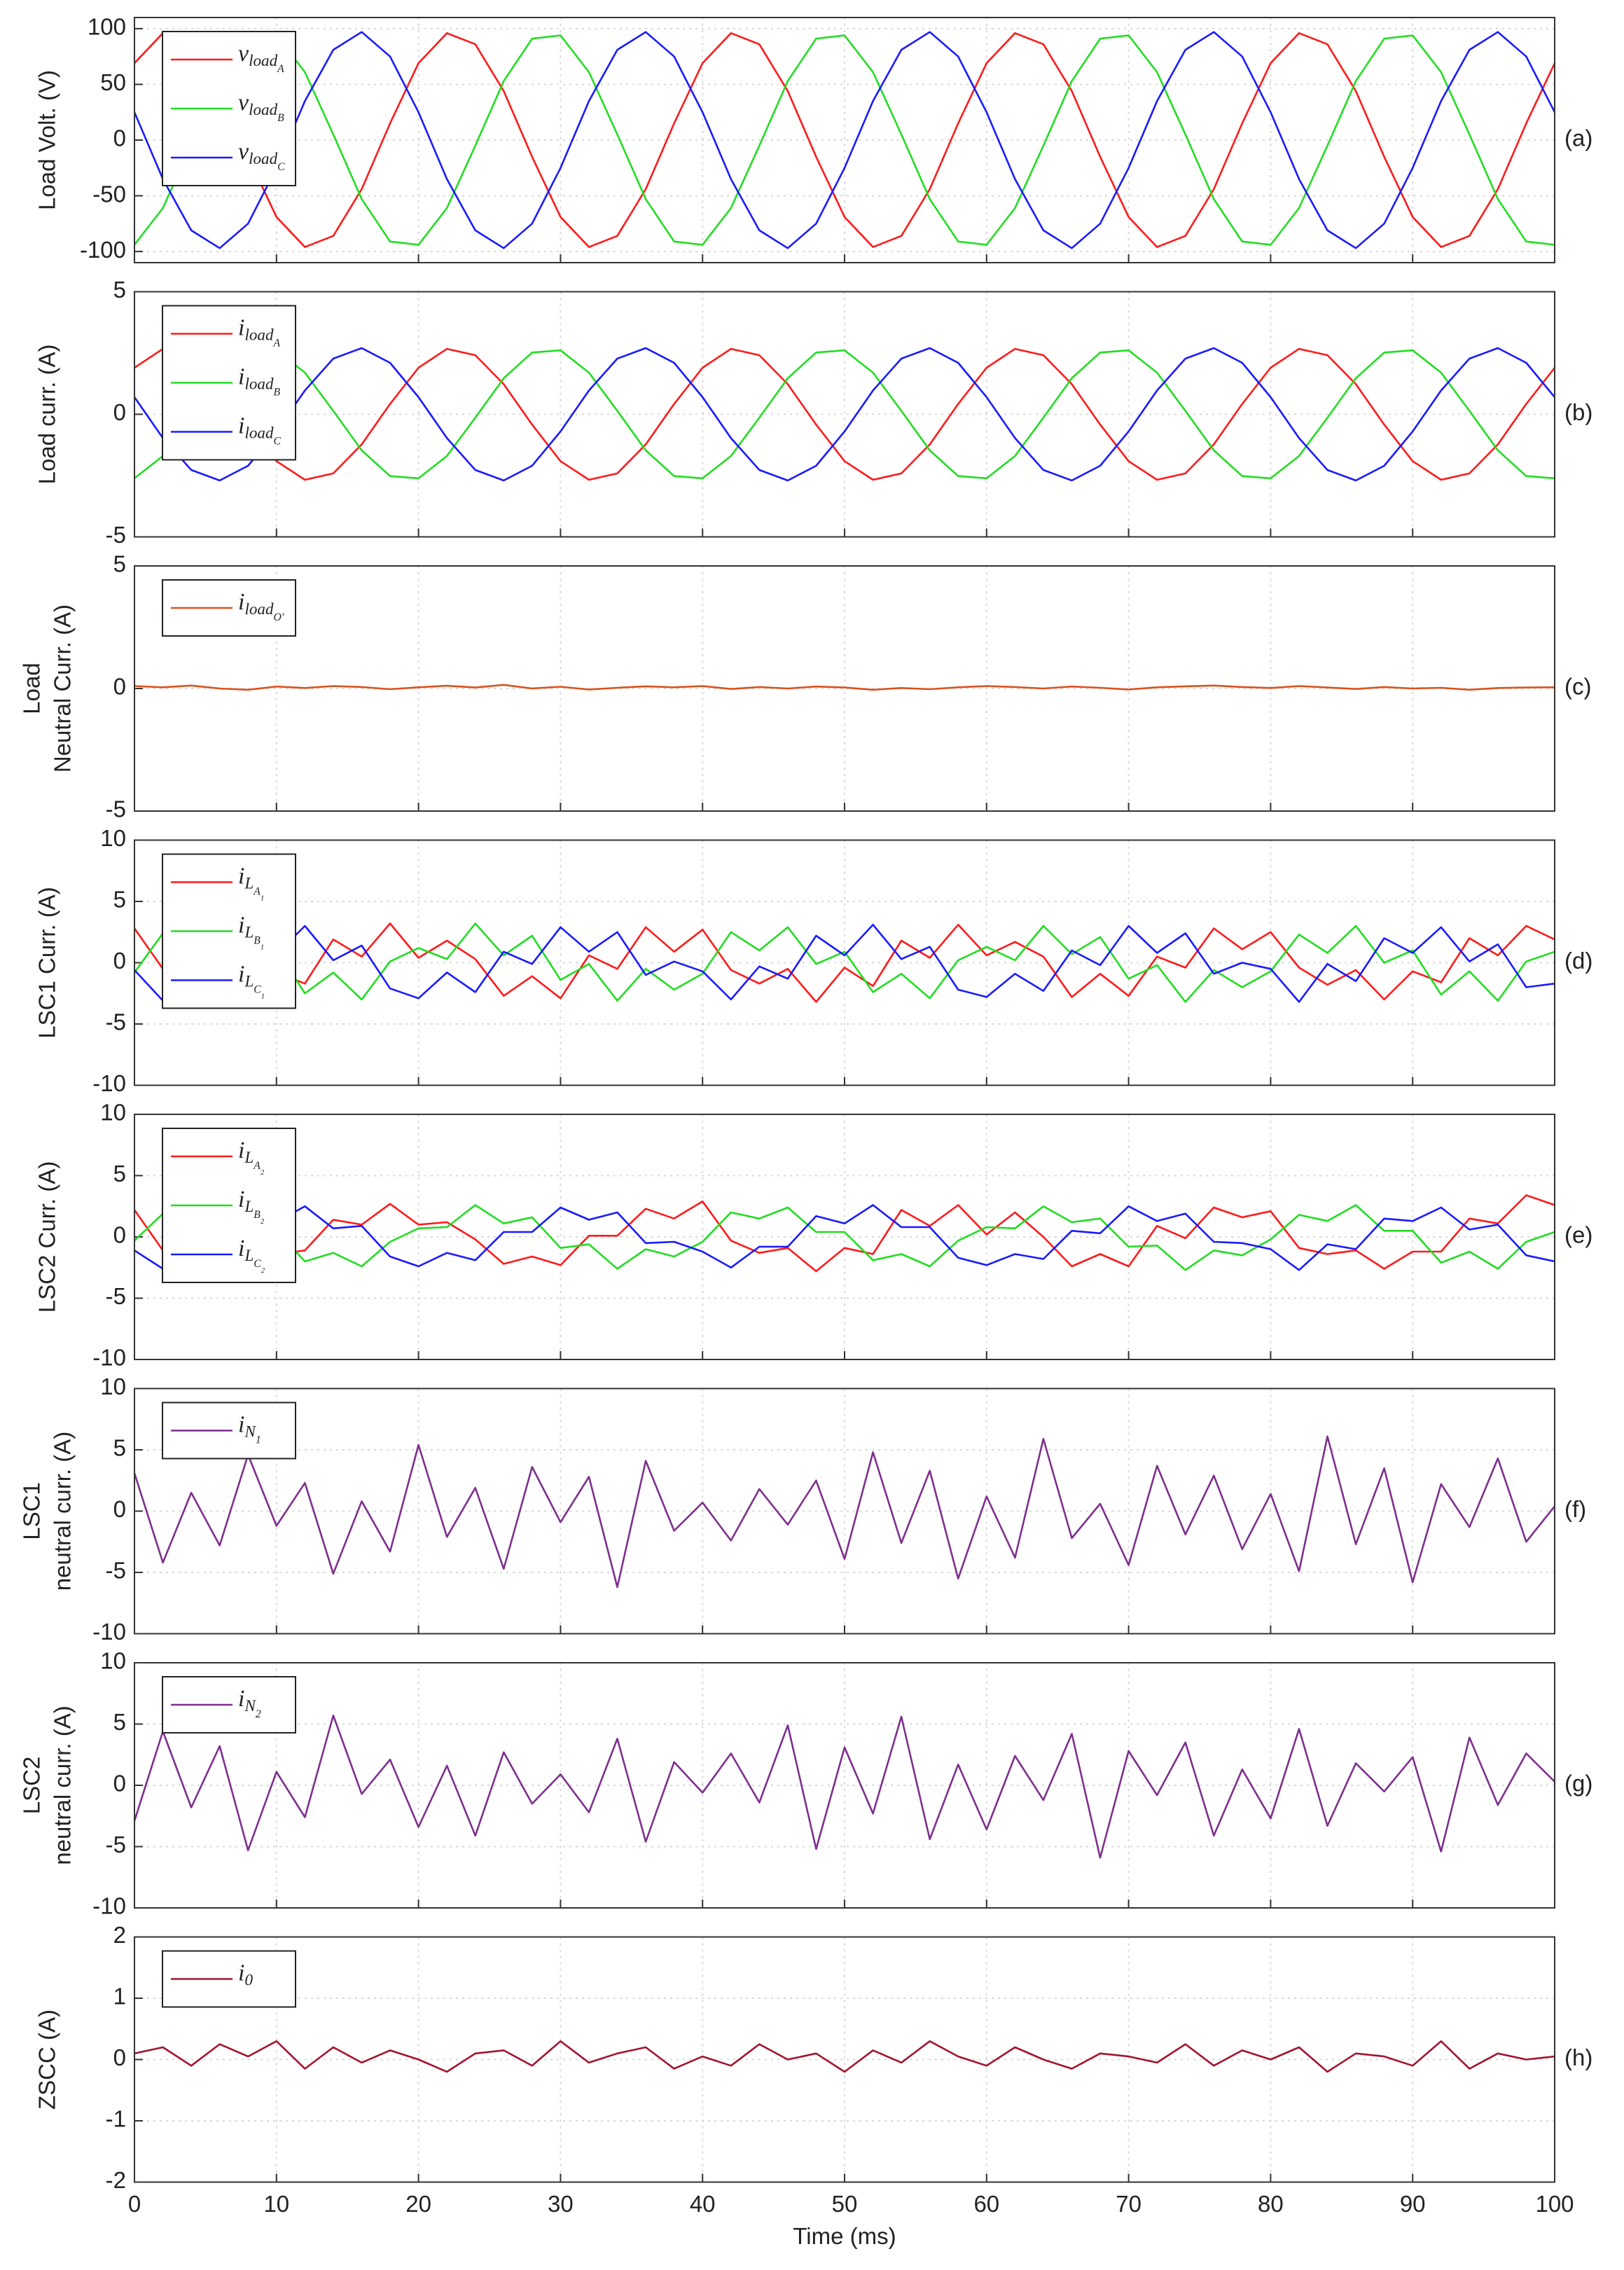 The height and width of the screenshot is (2270, 1624). Describe the element at coordinates (116, 1844) in the screenshot. I see `y-tick-label: -5` at that location.